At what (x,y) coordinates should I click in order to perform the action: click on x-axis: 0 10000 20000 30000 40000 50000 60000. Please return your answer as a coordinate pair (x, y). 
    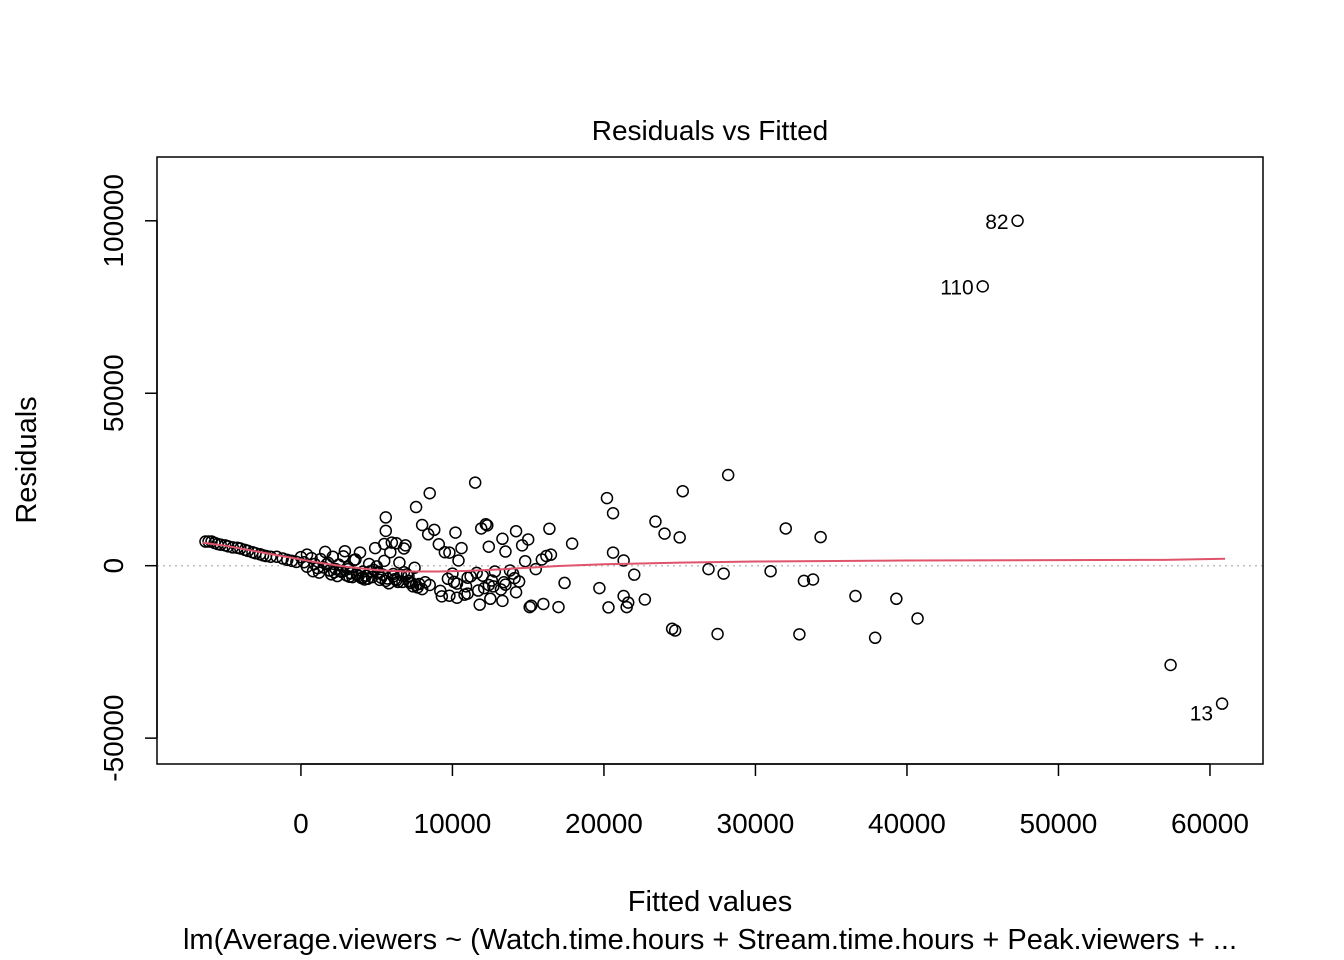
    Looking at the image, I should click on (771, 801).